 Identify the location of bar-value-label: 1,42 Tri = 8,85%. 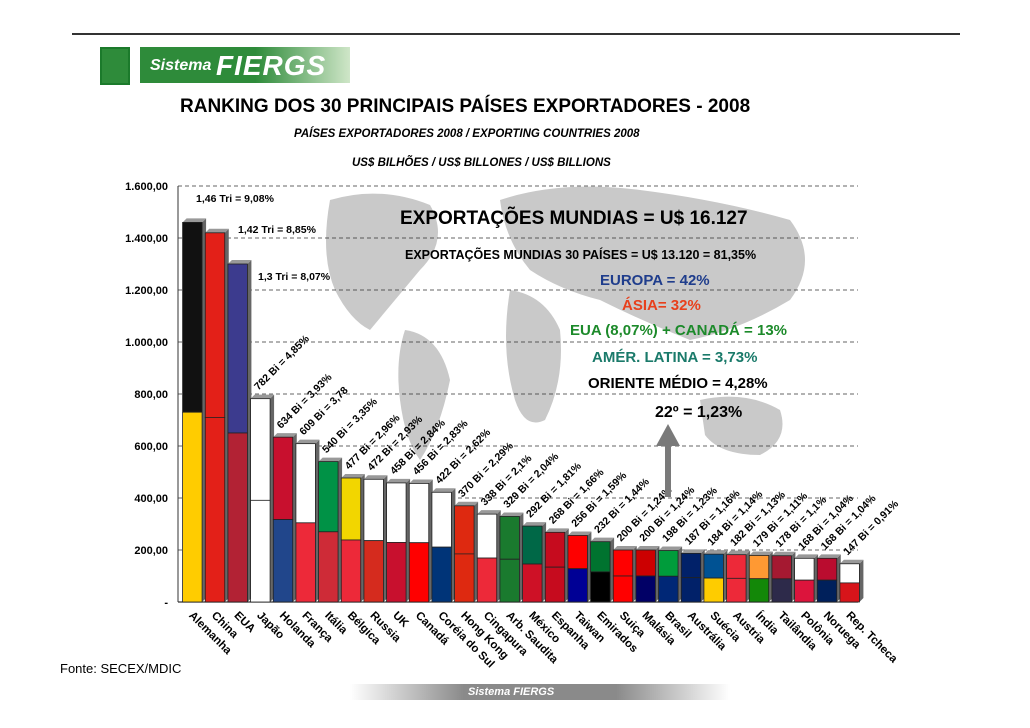
(277, 230).